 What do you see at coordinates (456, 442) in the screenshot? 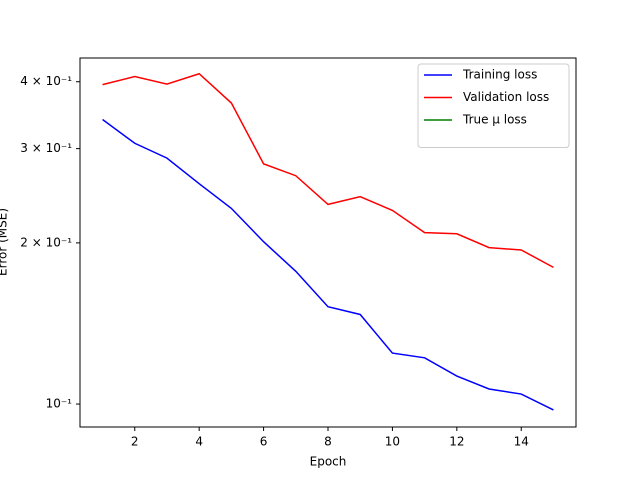
I see `x-tick-label: 12` at bounding box center [456, 442].